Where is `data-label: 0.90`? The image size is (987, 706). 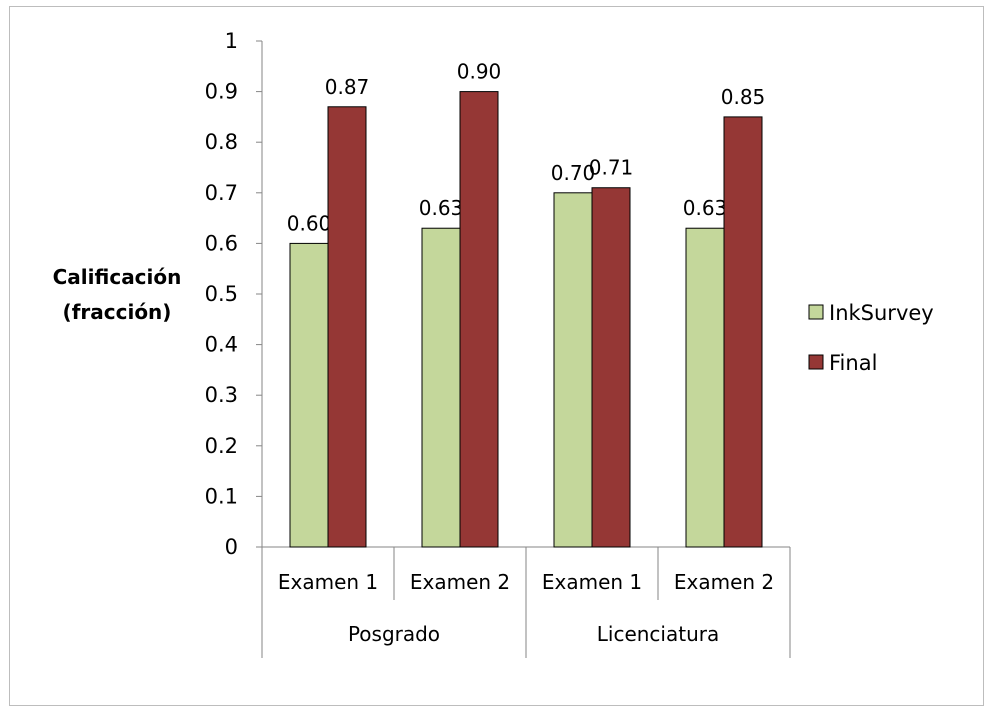
data-label: 0.90 is located at coordinates (479, 72).